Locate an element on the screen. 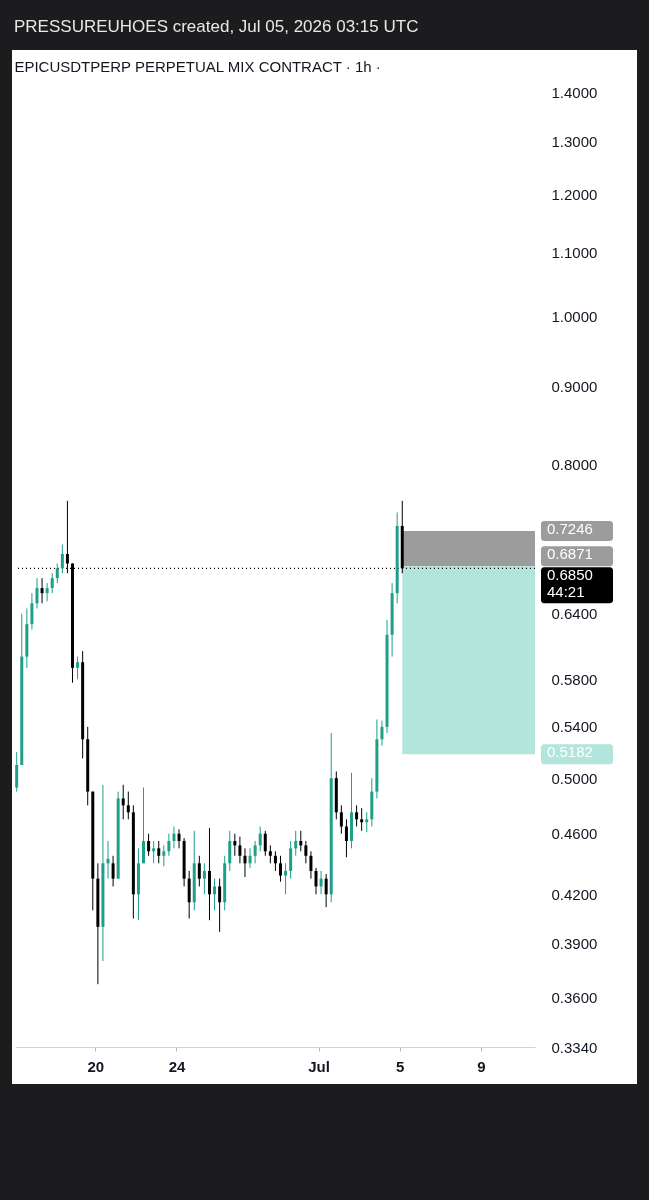 This screenshot has height=1200, width=649. y-tick-label: 0.6400 is located at coordinates (574, 614).